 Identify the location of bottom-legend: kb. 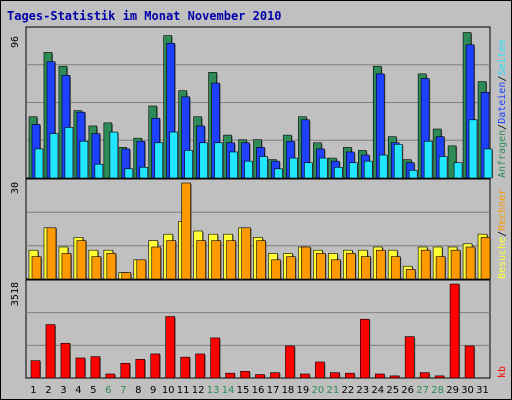
(502, 372).